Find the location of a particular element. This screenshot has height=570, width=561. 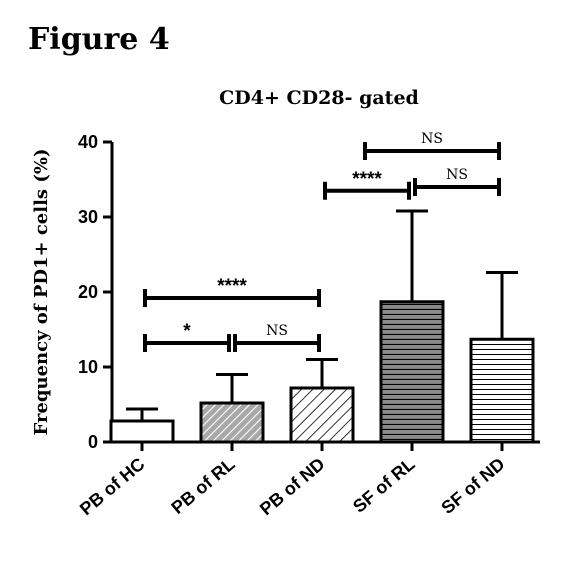

x-tick-label: PB of ND is located at coordinates (292, 486).